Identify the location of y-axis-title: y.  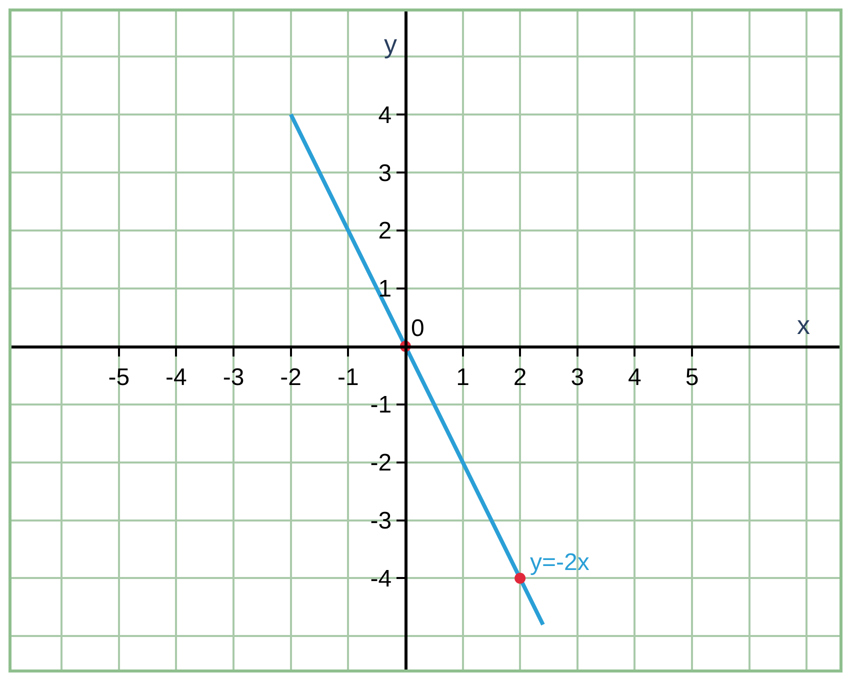
(390, 44).